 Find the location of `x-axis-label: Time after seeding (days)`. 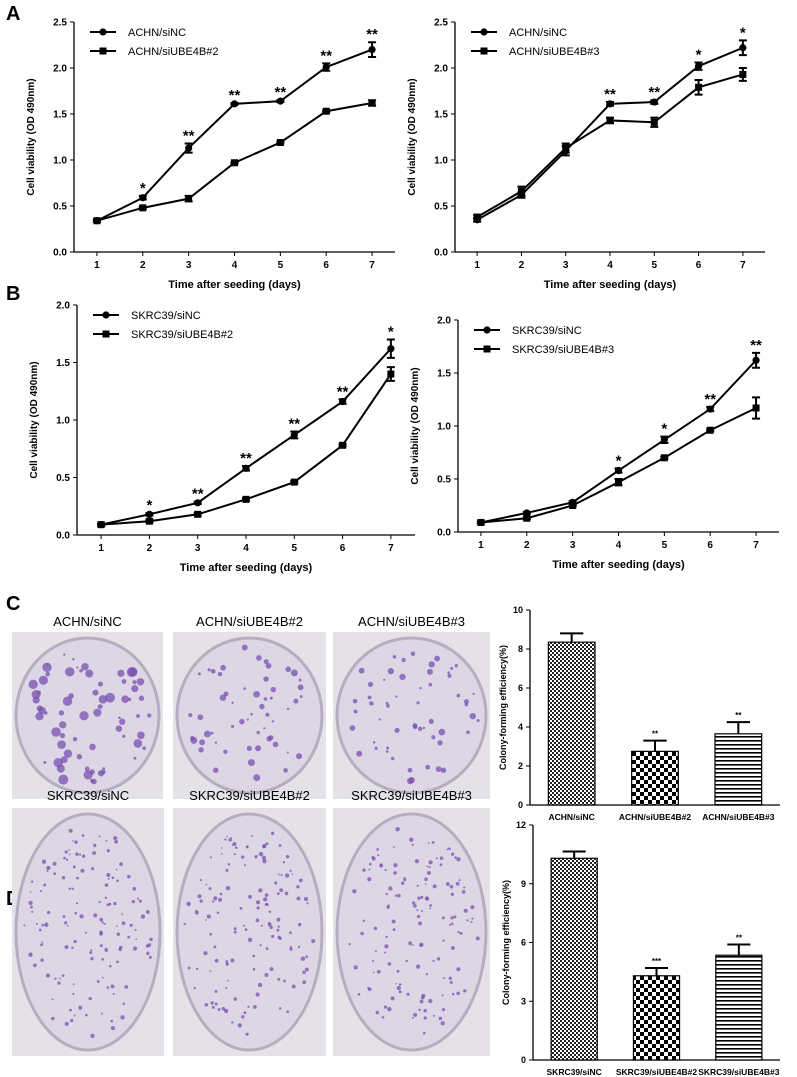

x-axis-label: Time after seeding (days) is located at coordinates (246, 568).